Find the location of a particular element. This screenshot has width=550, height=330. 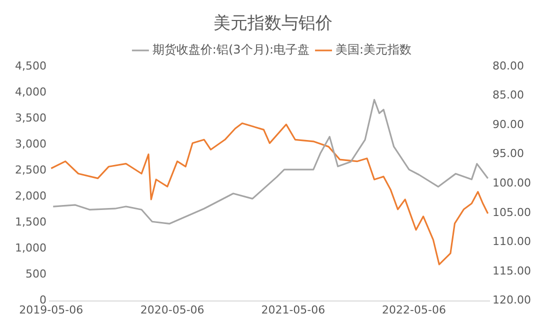

legend-label: 期货收盘价:铝(3个月):电子盘 is located at coordinates (231, 49).